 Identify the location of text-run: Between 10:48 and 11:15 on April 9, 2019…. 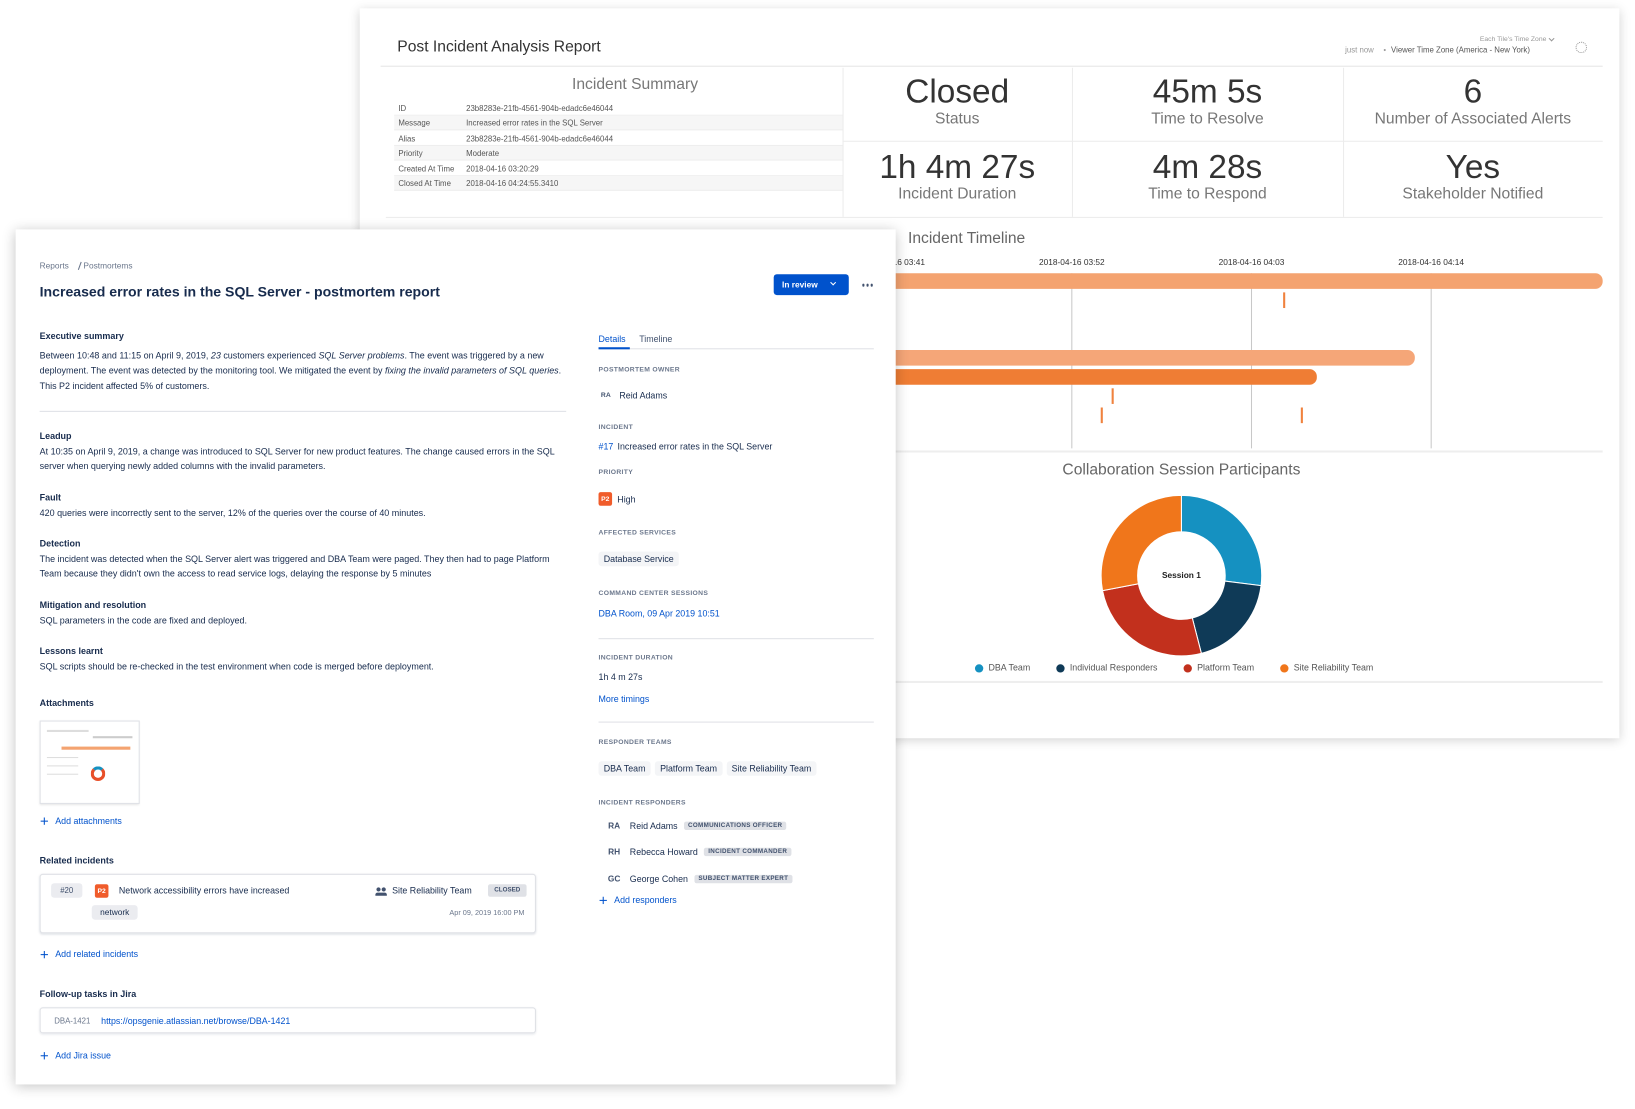
(125, 355).